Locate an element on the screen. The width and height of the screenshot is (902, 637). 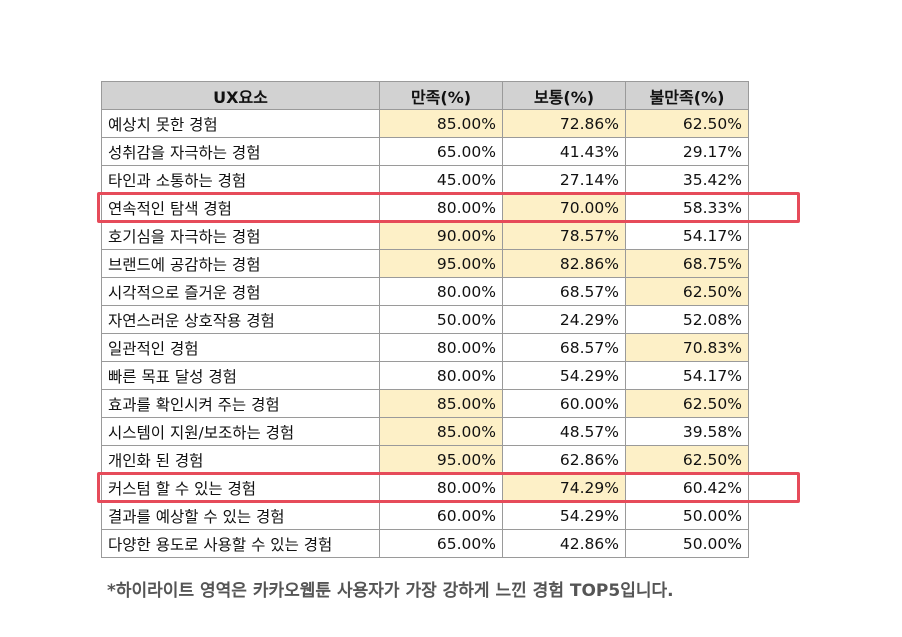
table-header-row: UX요소 만족(%) 보통(%) 불만족(%) is located at coordinates (425, 95).